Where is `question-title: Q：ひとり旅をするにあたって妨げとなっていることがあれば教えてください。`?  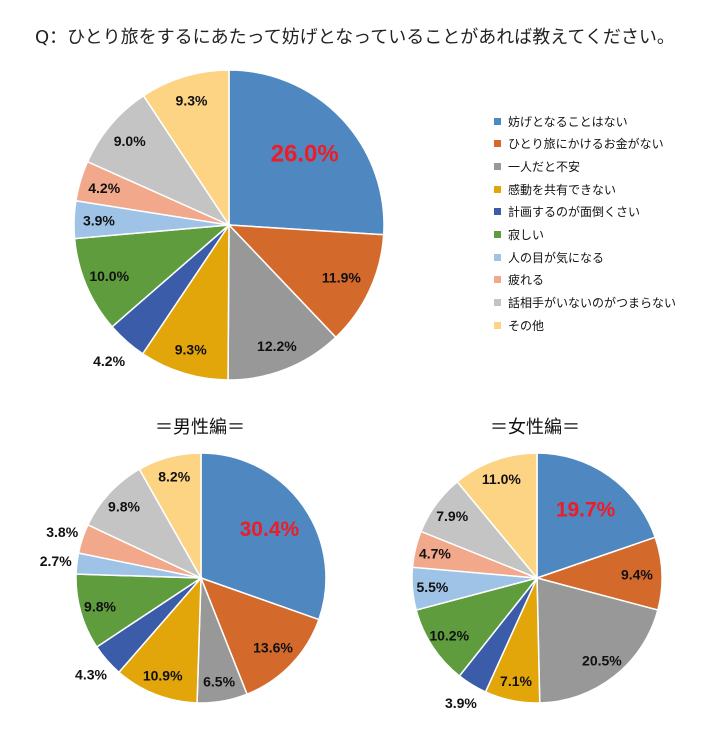 question-title: Q：ひとり旅をするにあたって妨げとなっていることがあれば教えてください。 is located at coordinates (355, 37).